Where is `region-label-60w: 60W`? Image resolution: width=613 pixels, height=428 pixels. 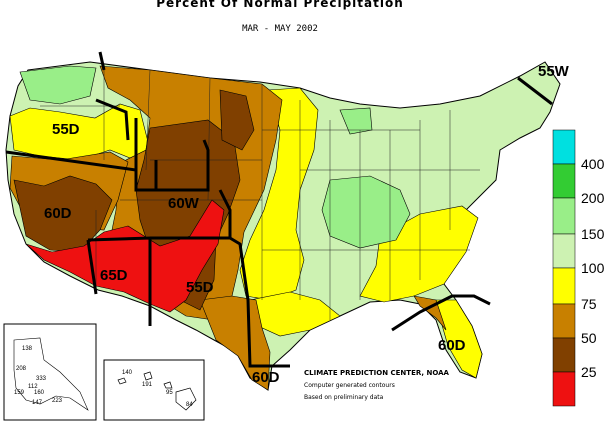 region-label-60w: 60W is located at coordinates (184, 203).